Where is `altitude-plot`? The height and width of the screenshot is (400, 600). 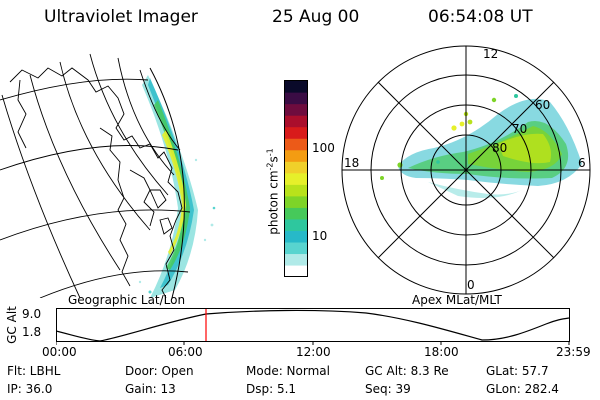 altitude-plot is located at coordinates (313, 326).